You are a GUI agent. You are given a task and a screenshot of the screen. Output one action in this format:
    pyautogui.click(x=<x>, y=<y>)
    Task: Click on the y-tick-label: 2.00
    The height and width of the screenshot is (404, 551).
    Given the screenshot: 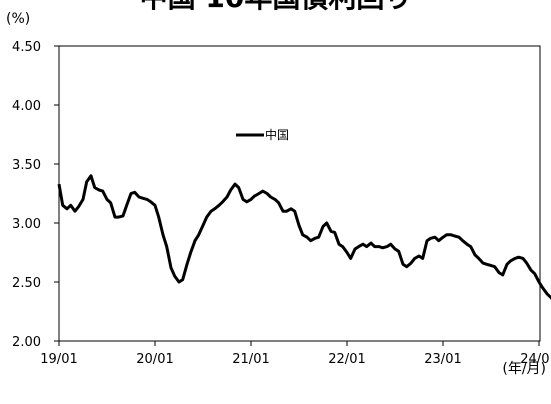 What is the action you would take?
    pyautogui.click(x=26, y=342)
    